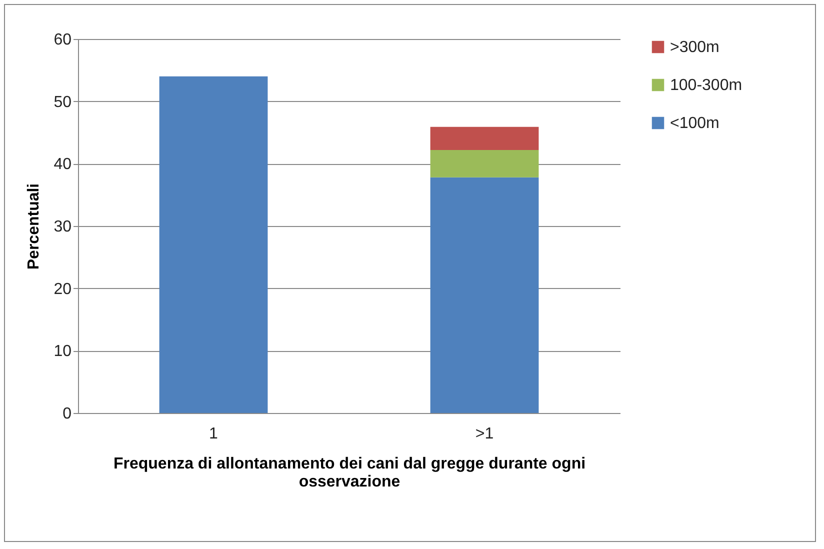 The height and width of the screenshot is (549, 824). What do you see at coordinates (706, 85) in the screenshot?
I see `legend-label: 100-300m` at bounding box center [706, 85].